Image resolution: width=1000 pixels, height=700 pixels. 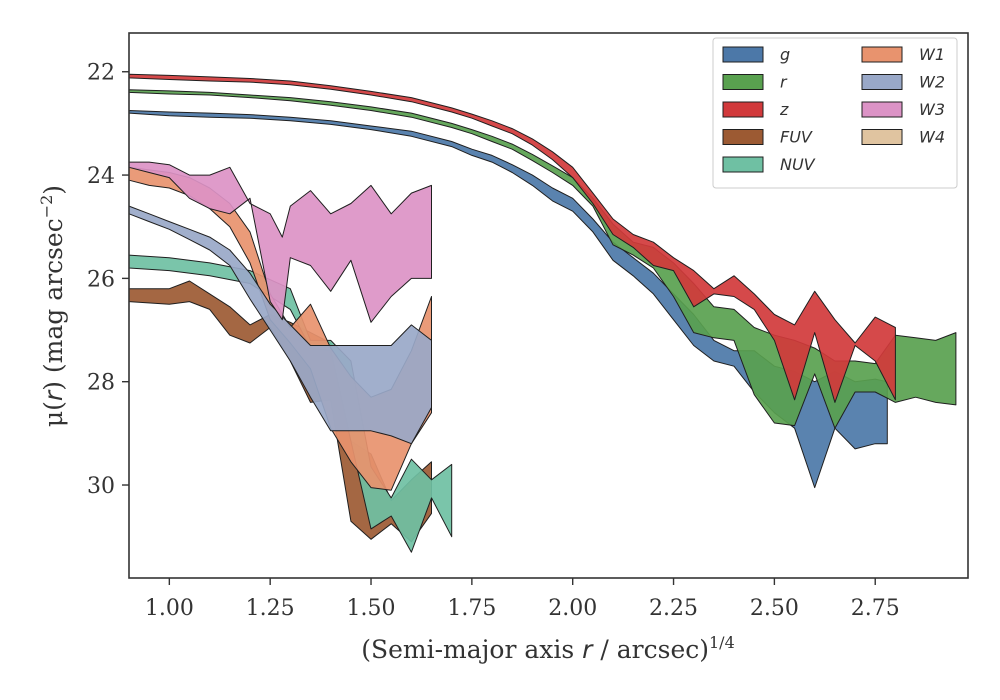 What do you see at coordinates (743, 137) in the screenshot?
I see `legend-swatch-fuv` at bounding box center [743, 137].